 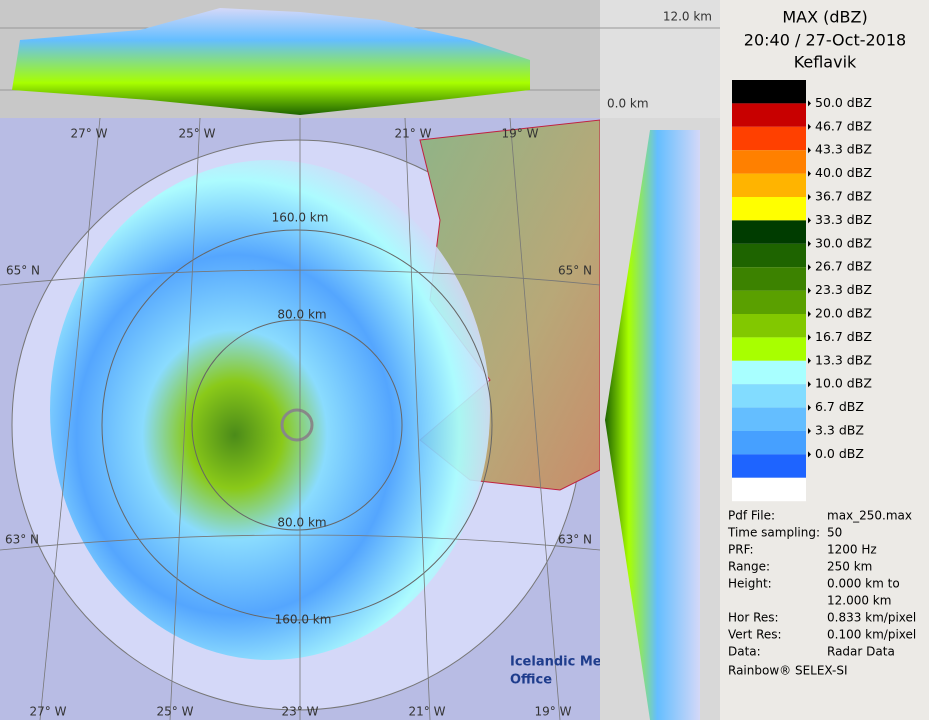 What do you see at coordinates (360, 59) in the screenshot?
I see `top-cross-section` at bounding box center [360, 59].